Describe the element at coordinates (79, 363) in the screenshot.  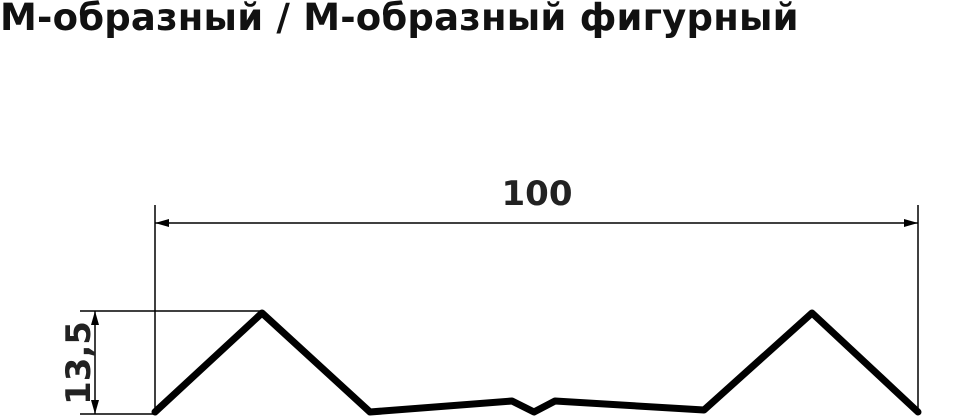
I see `height-label: 13,5` at that location.